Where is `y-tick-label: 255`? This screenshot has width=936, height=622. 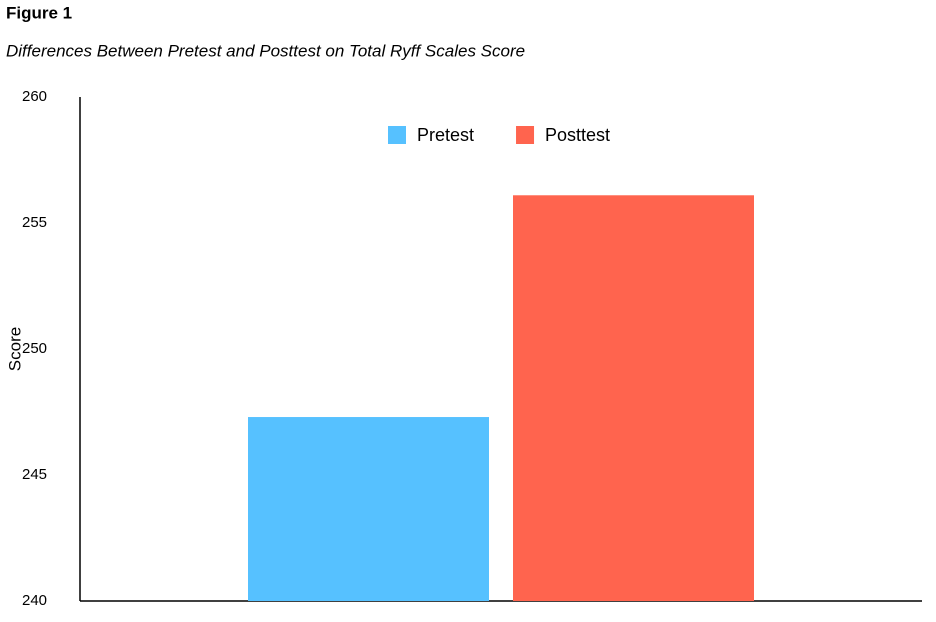 y-tick-label: 255 is located at coordinates (34, 222).